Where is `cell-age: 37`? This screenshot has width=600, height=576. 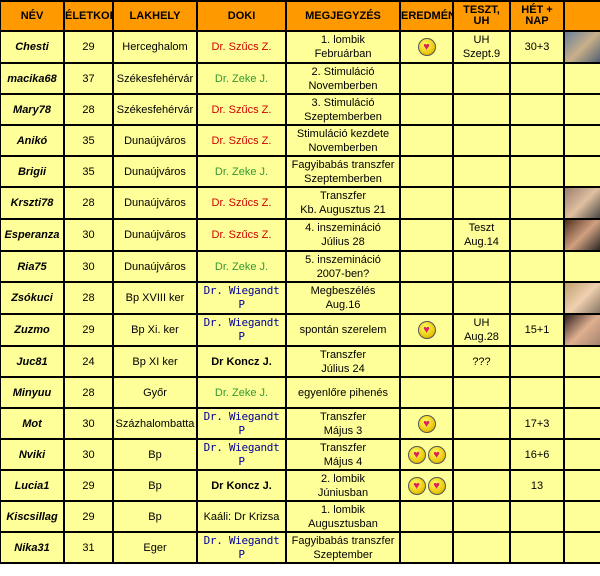
cell-age: 37 is located at coordinates (88, 78).